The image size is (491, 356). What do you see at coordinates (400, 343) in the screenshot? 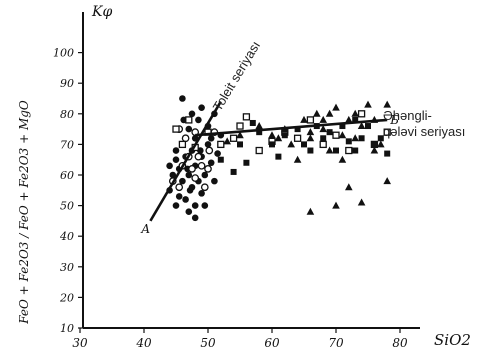
I see `x-tick-label: 80` at bounding box center [400, 343].